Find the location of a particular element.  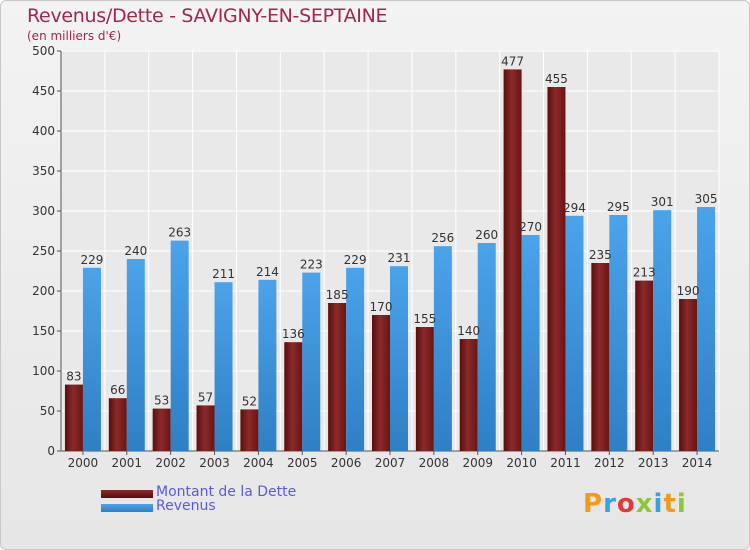

x-tick-label: 2000 is located at coordinates (83, 463).